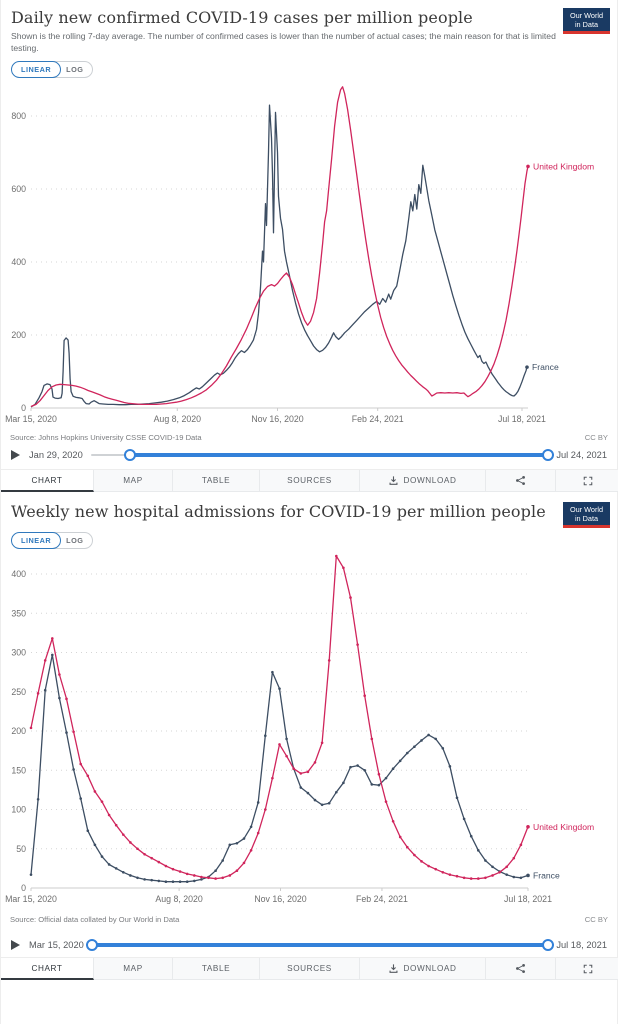 The image size is (618, 1024). I want to click on timeline-start-date: Mar 15, 2020, so click(56, 945).